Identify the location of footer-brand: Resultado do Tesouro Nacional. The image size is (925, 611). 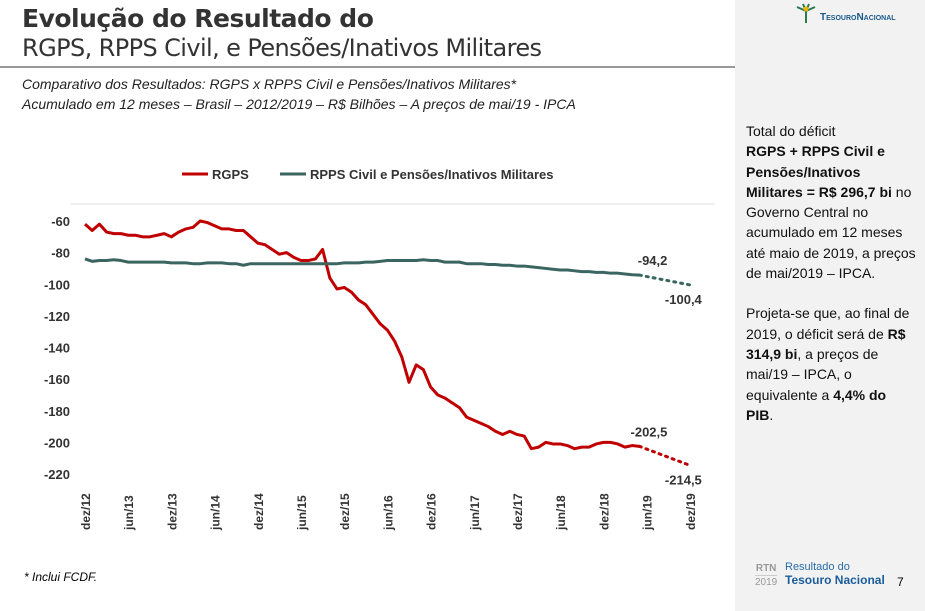
(835, 574).